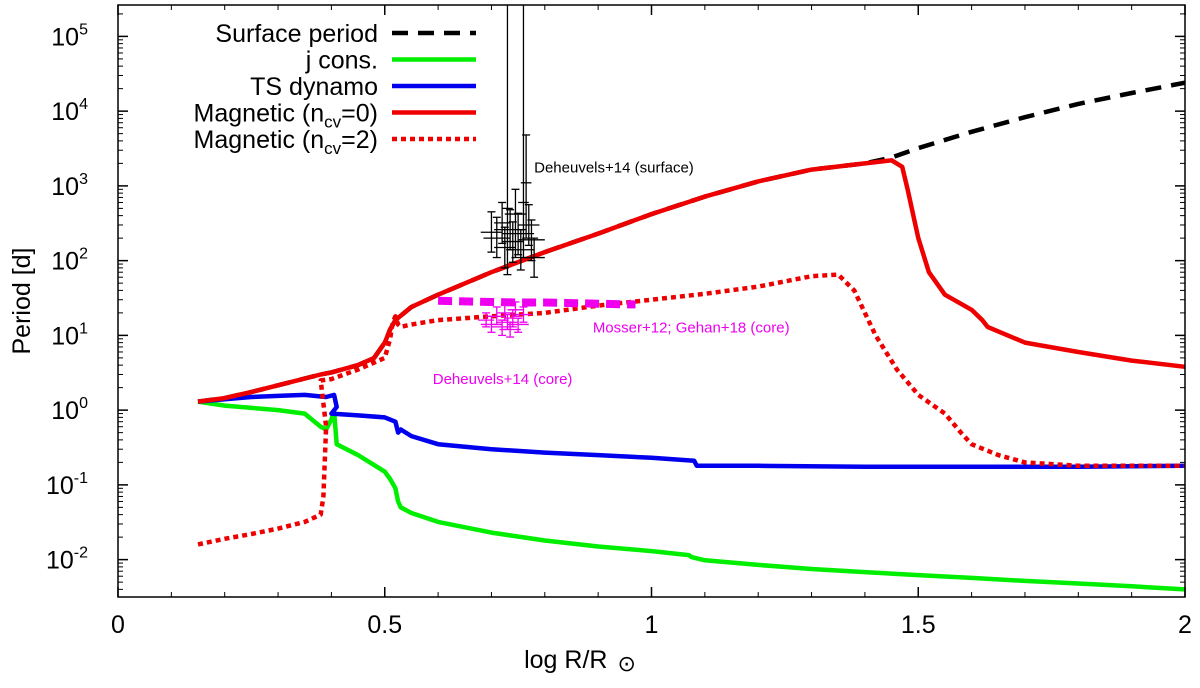 The width and height of the screenshot is (1200, 688). I want to click on y-tick-label: 10⁻², so click(67, 560).